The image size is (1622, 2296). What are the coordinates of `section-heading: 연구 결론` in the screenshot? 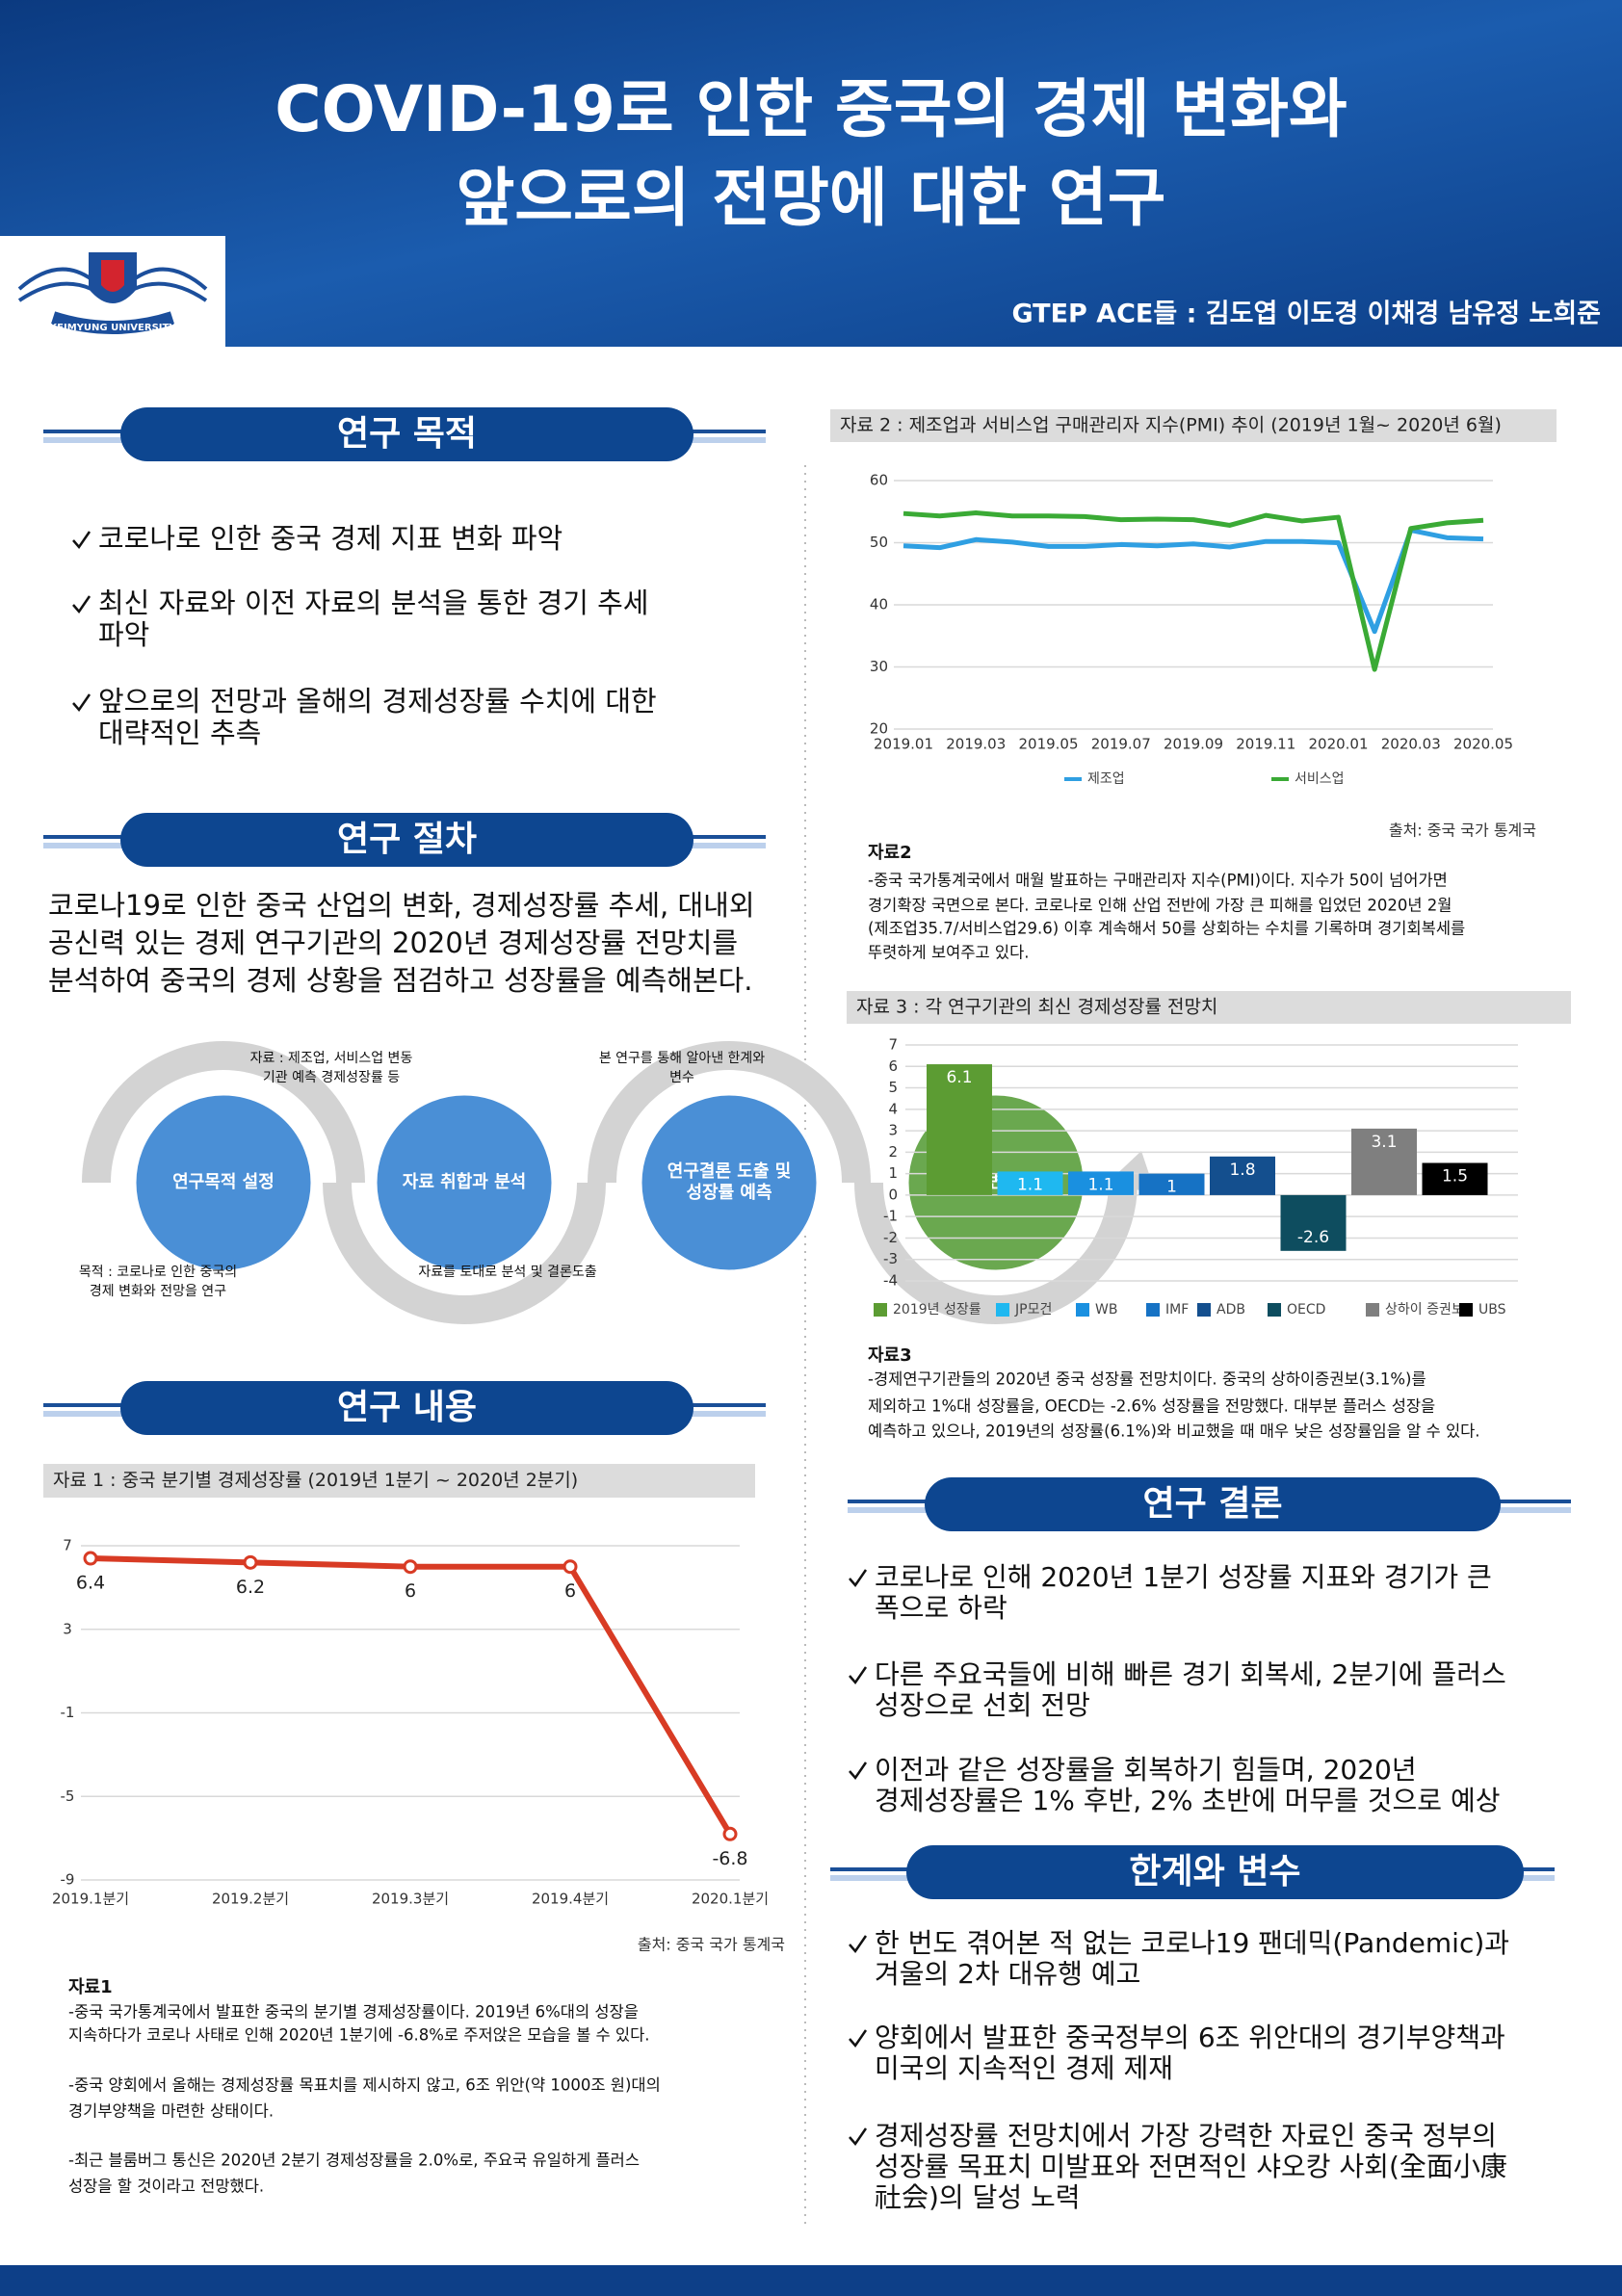 It's located at (1212, 1504).